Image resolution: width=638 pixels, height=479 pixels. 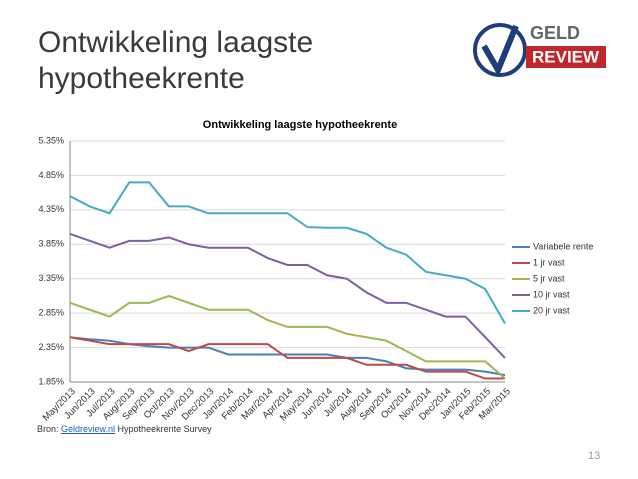 I want to click on y-tick-label: 4.85%, so click(x=51, y=175).